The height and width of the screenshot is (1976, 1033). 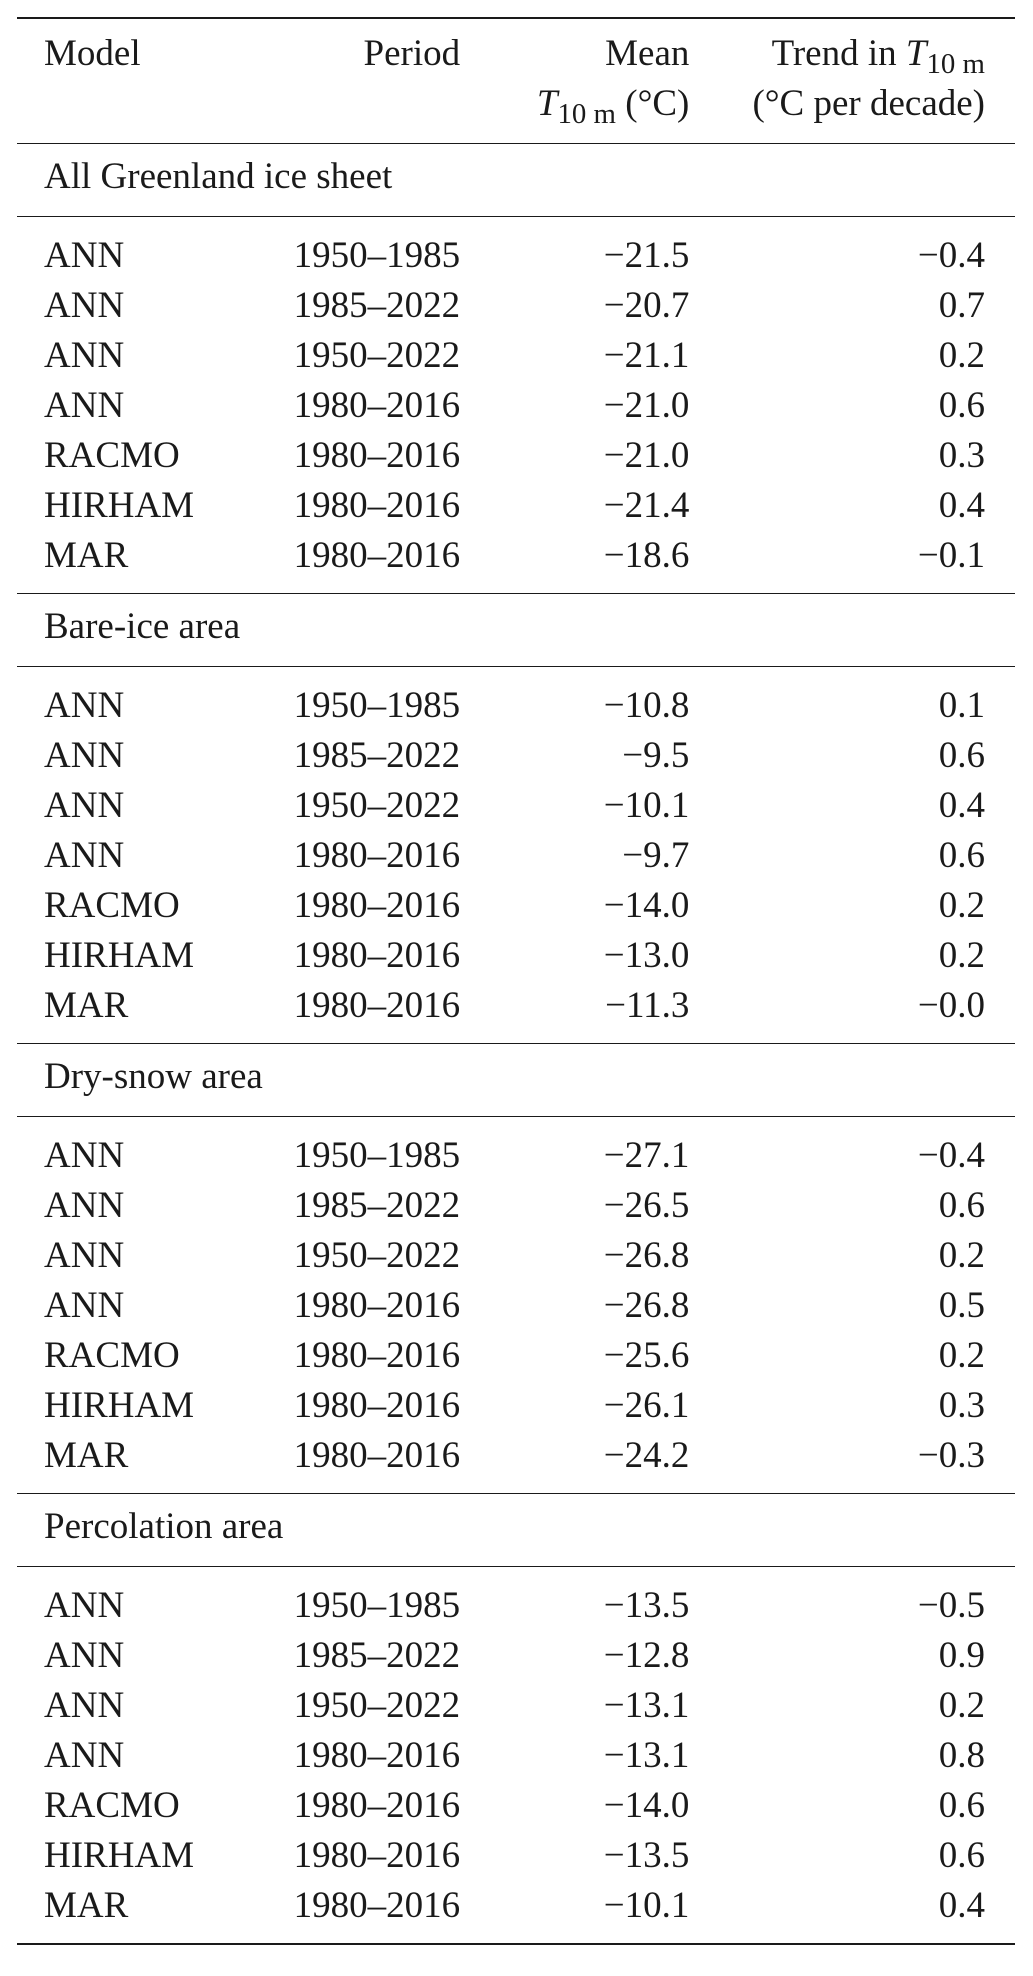 What do you see at coordinates (868, 103) in the screenshot?
I see `header-trend-line2: (°C per decade)` at bounding box center [868, 103].